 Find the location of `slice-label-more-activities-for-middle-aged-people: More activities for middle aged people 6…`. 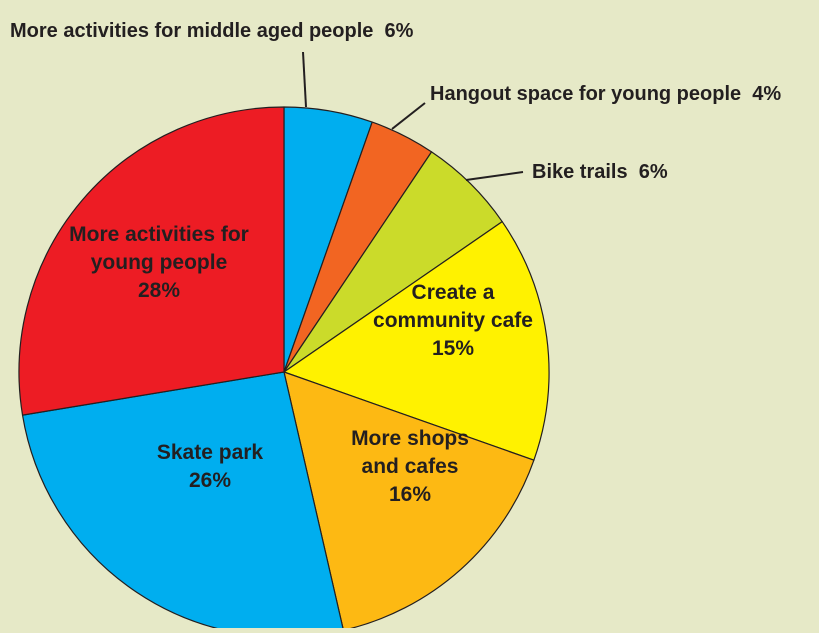

slice-label-more-activities-for-middle-aged-people: More activities for middle aged people 6… is located at coordinates (212, 31).